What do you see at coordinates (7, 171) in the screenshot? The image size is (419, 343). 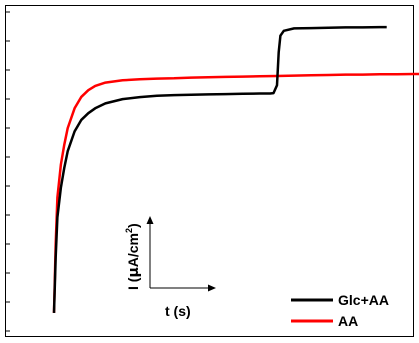 I see `left-axis-ticks` at bounding box center [7, 171].